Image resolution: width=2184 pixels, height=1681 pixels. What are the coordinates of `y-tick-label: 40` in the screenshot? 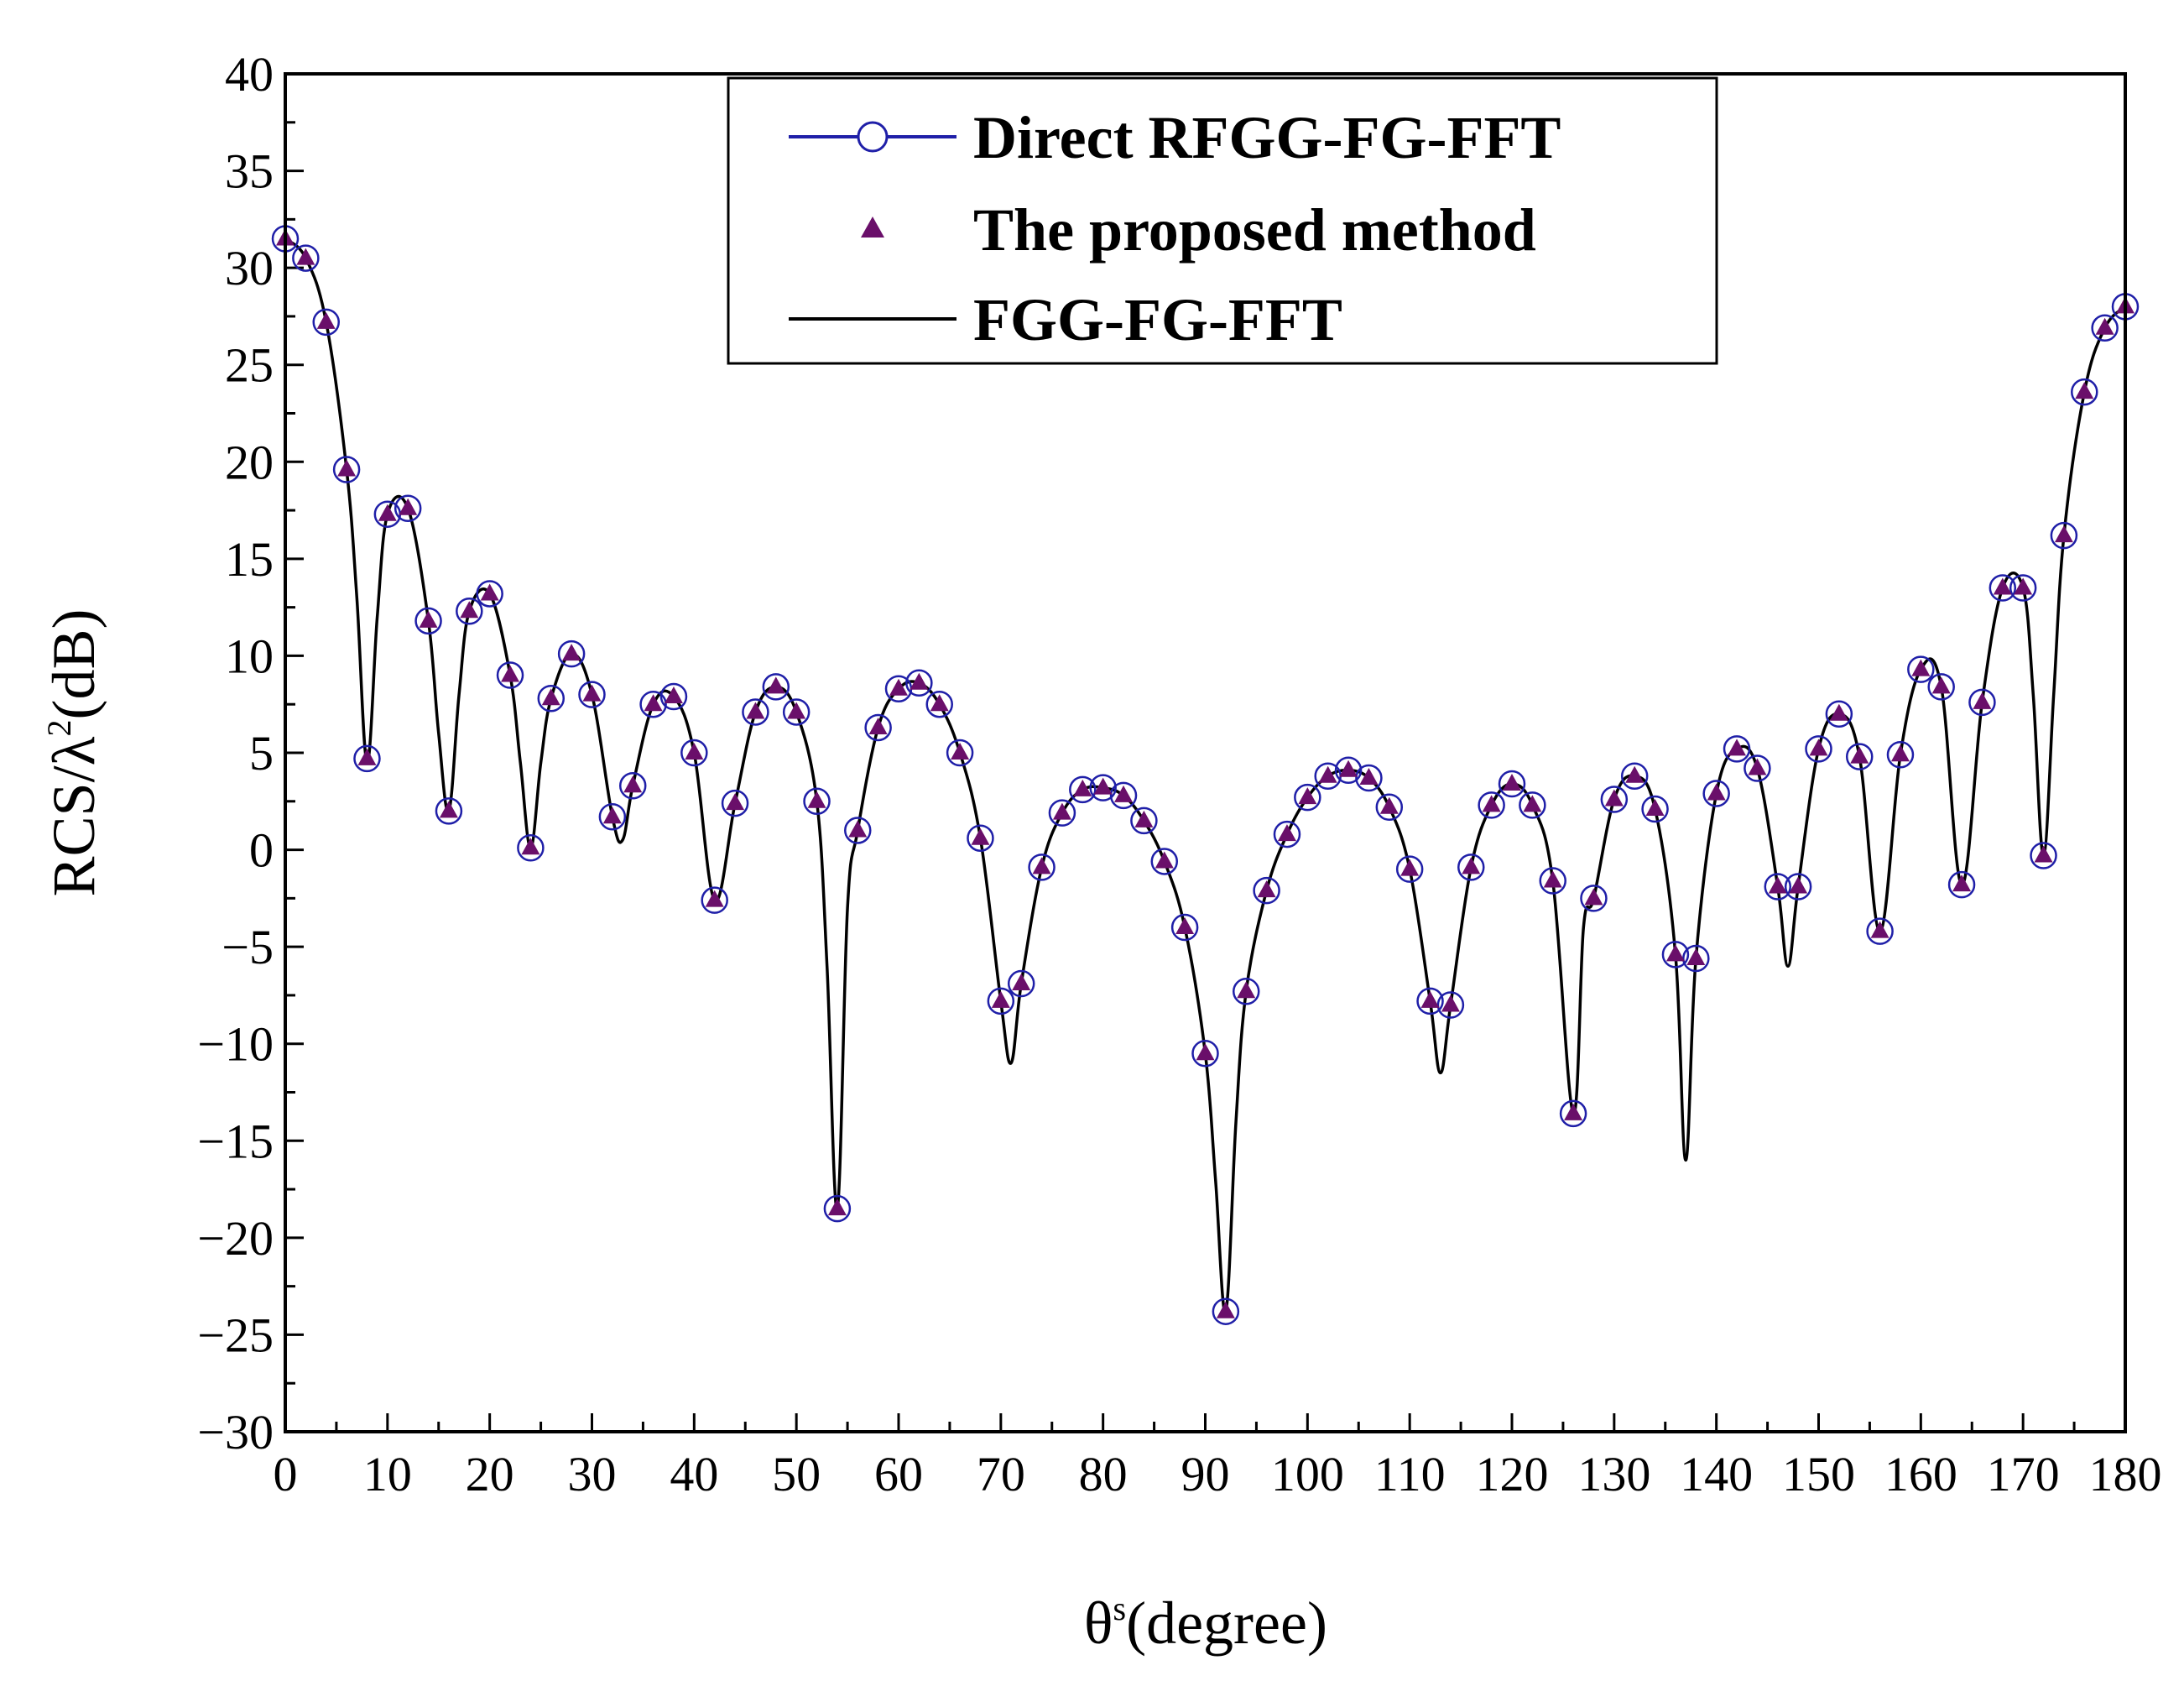 It's located at (249, 74).